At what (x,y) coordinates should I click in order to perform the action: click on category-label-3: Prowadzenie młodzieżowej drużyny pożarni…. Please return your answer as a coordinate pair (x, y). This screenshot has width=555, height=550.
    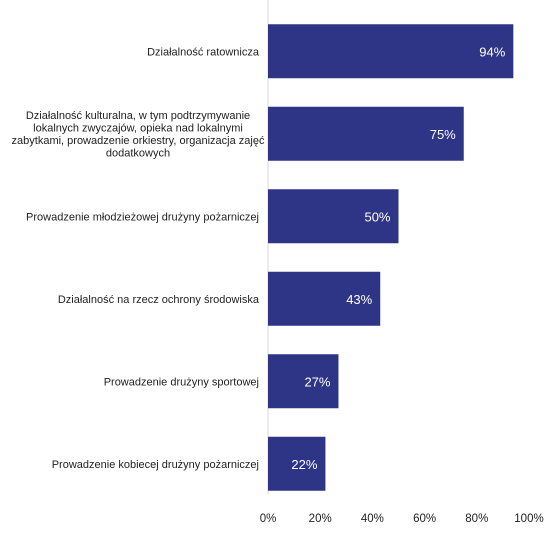
    Looking at the image, I should click on (142, 217).